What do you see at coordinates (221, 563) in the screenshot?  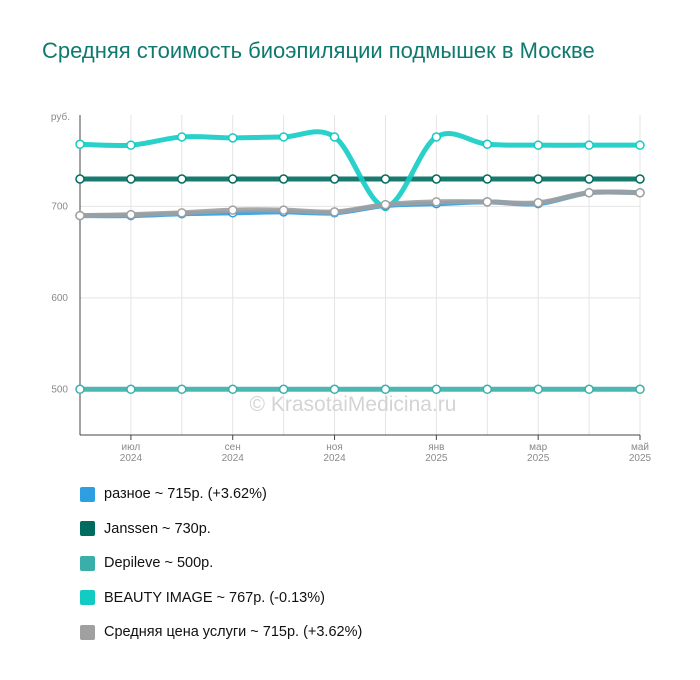 I see `legend-item: Depileve ~ 500р.` at bounding box center [221, 563].